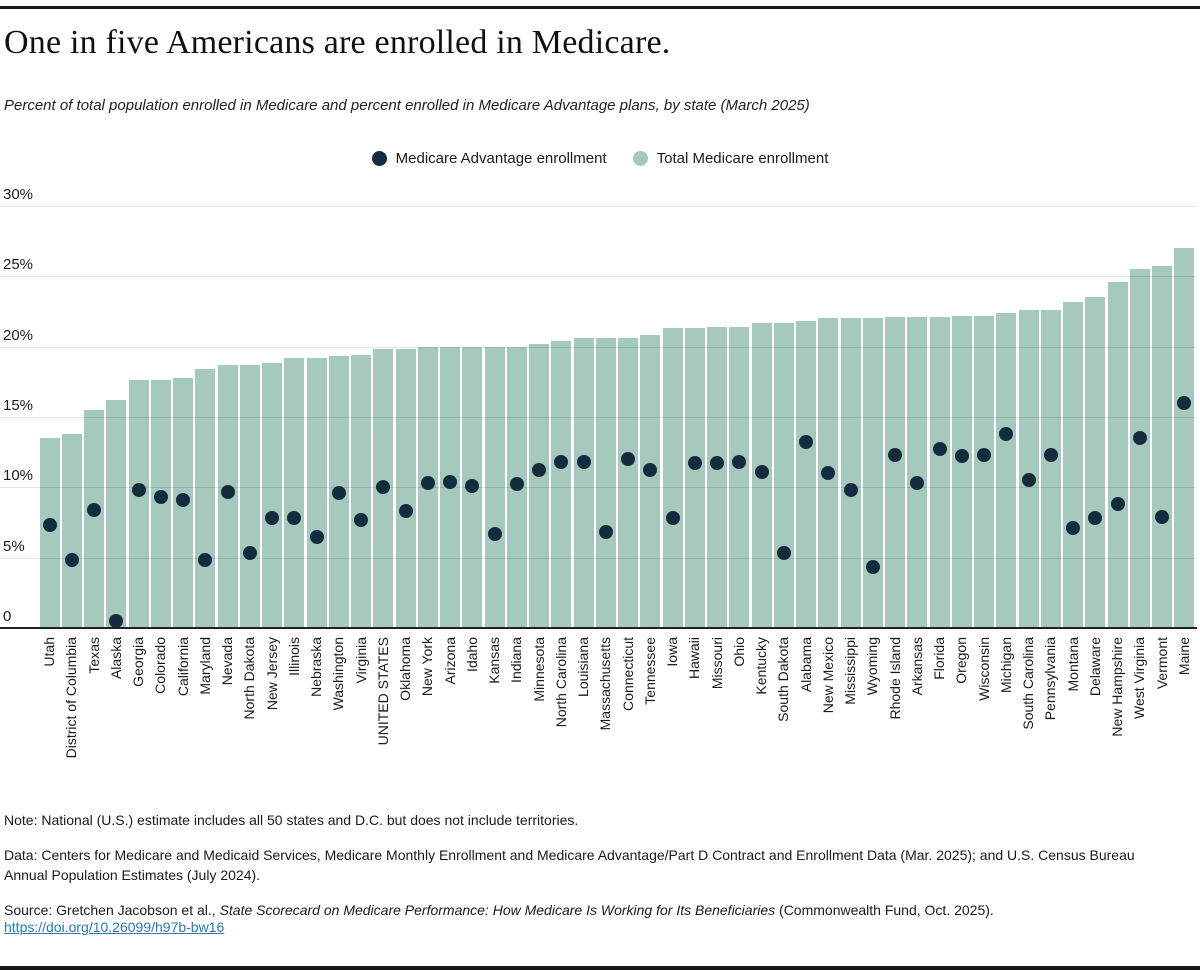  Describe the element at coordinates (805, 665) in the screenshot. I see `x-axis-label: Alabama` at that location.